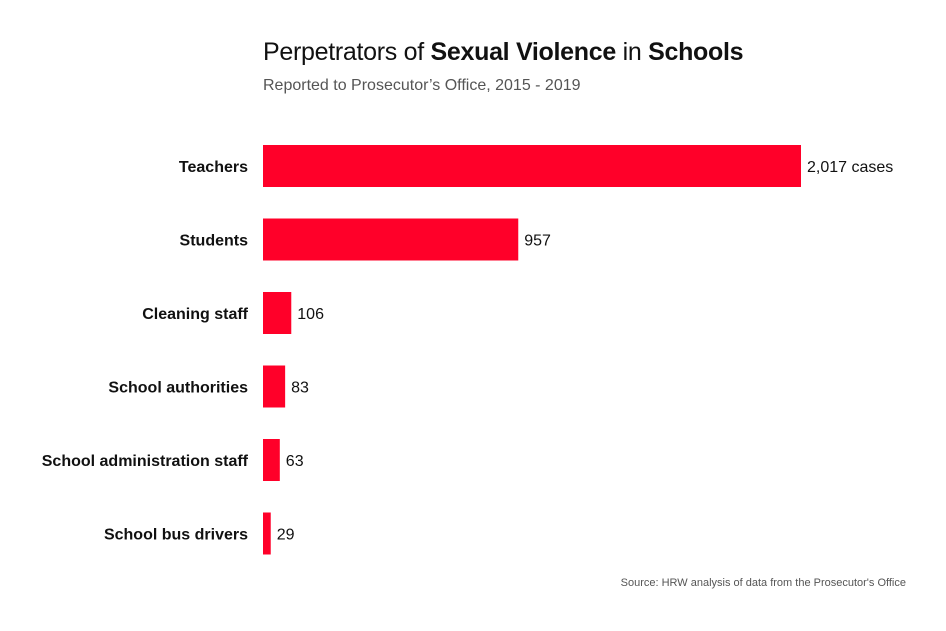 The width and height of the screenshot is (946, 631). What do you see at coordinates (310, 314) in the screenshot?
I see `data-label: 106` at bounding box center [310, 314].